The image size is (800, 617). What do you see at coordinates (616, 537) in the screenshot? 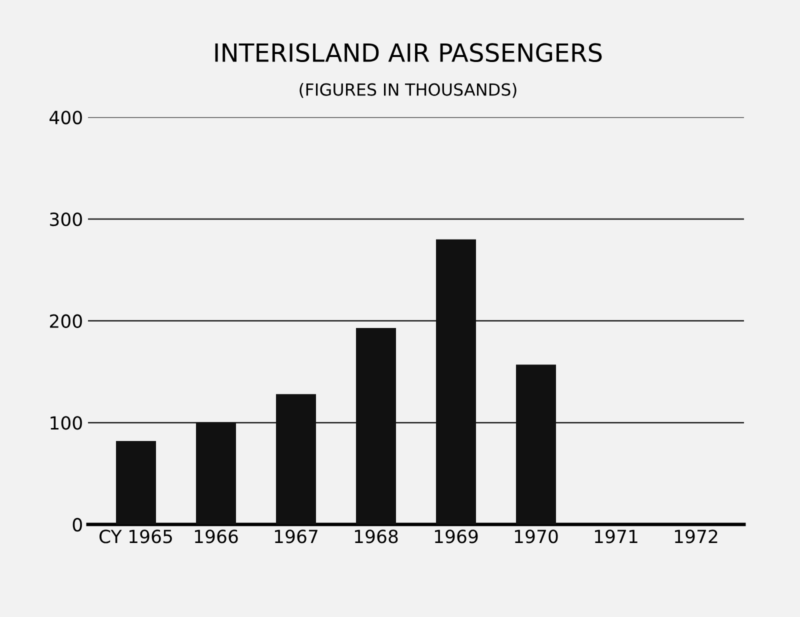
I see `x-tick-label: 1971` at bounding box center [616, 537].